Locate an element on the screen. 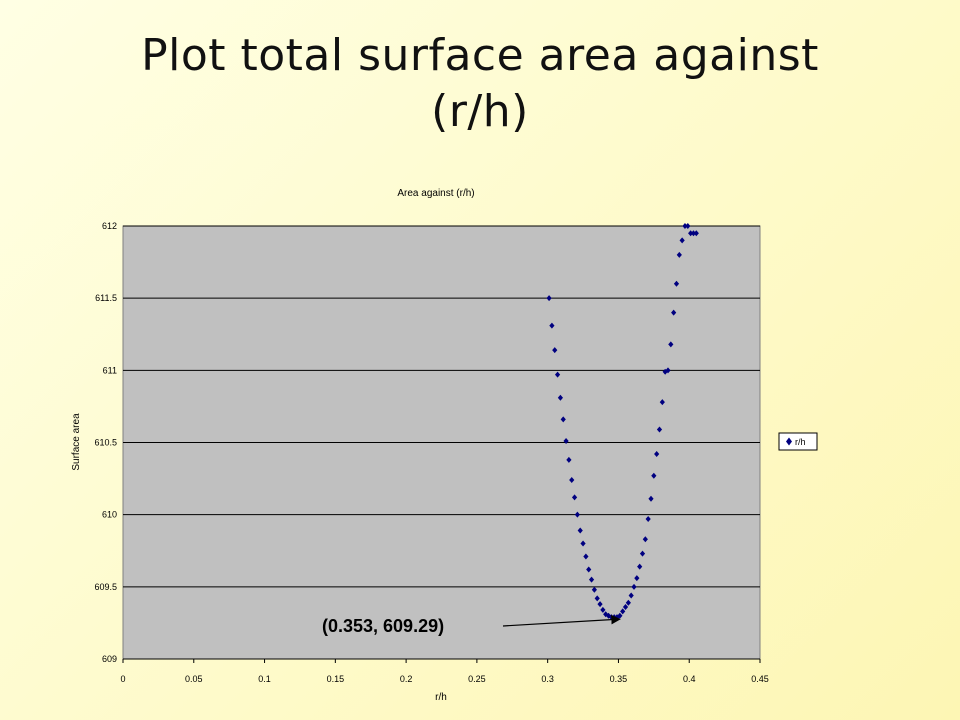 The width and height of the screenshot is (960, 720). y-tick-label: 610.5 is located at coordinates (105, 443).